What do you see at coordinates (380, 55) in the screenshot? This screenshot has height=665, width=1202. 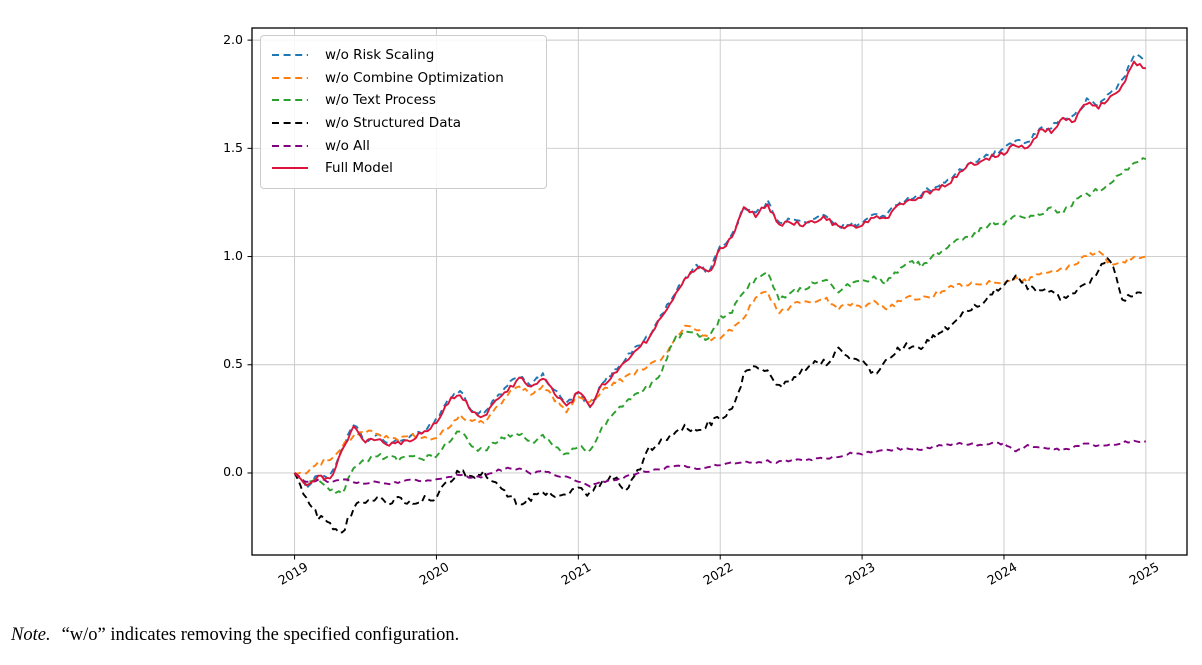 I see `legend-label: w/o Risk Scaling` at bounding box center [380, 55].